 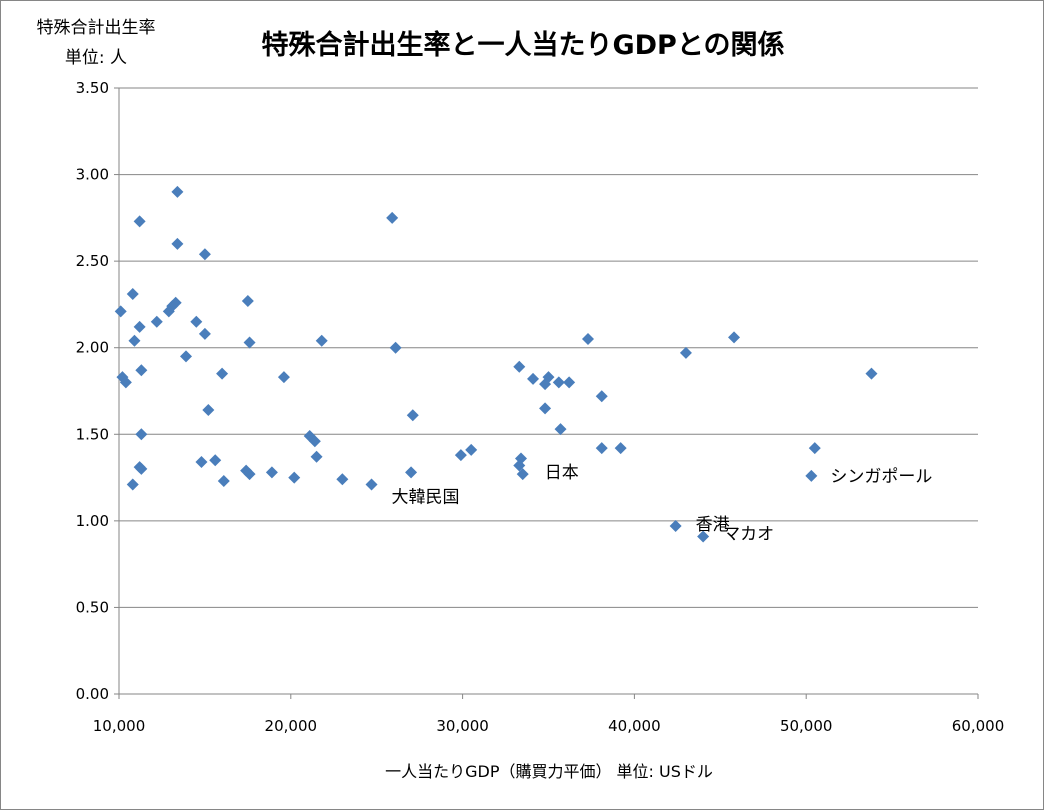 What do you see at coordinates (92, 88) in the screenshot?
I see `y-tick-label: 3.50` at bounding box center [92, 88].